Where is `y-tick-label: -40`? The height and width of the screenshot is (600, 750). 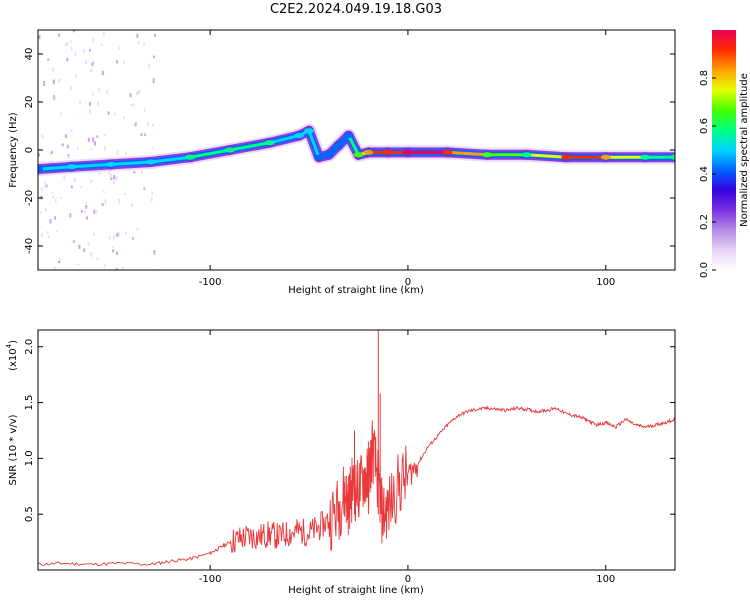 y-tick-label: -40 is located at coordinates (29, 246).